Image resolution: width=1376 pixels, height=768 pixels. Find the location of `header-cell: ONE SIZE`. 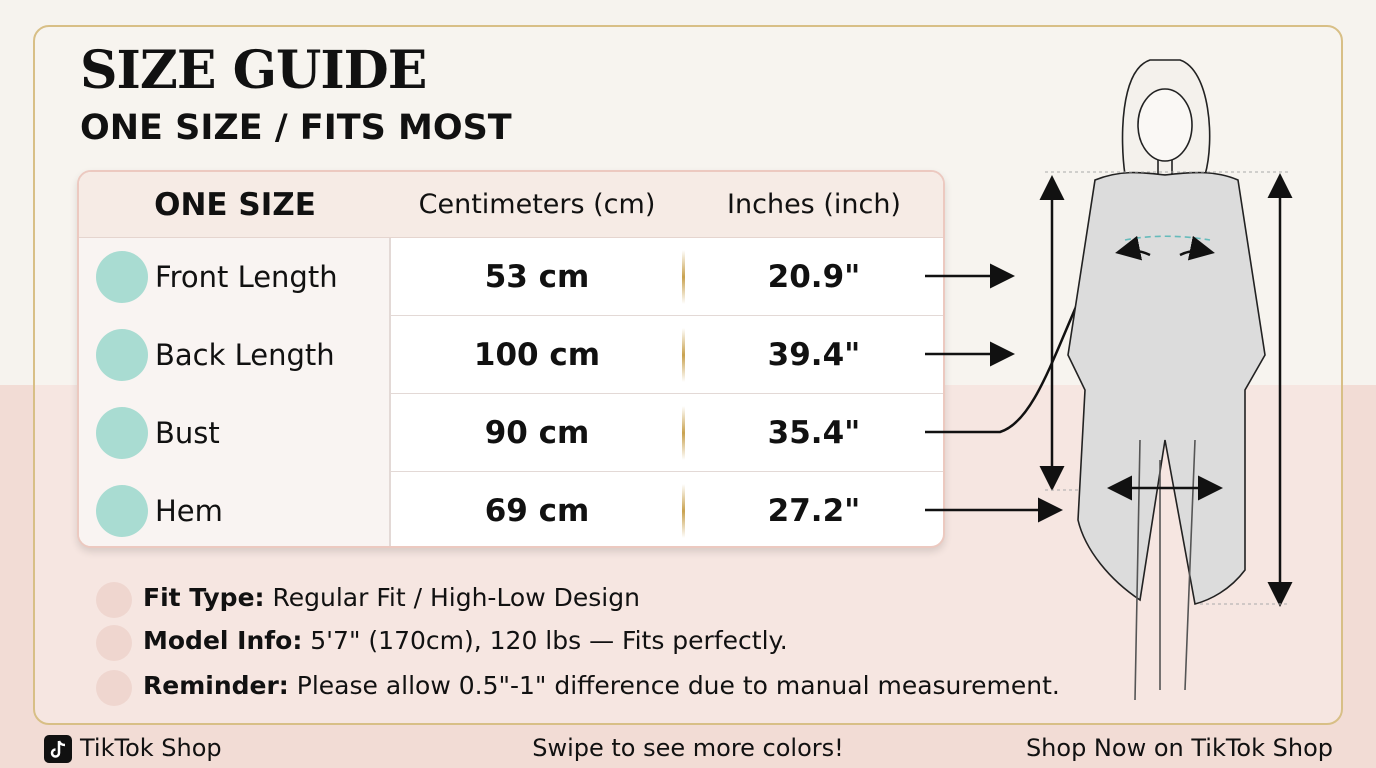

header-cell: ONE SIZE is located at coordinates (235, 205).